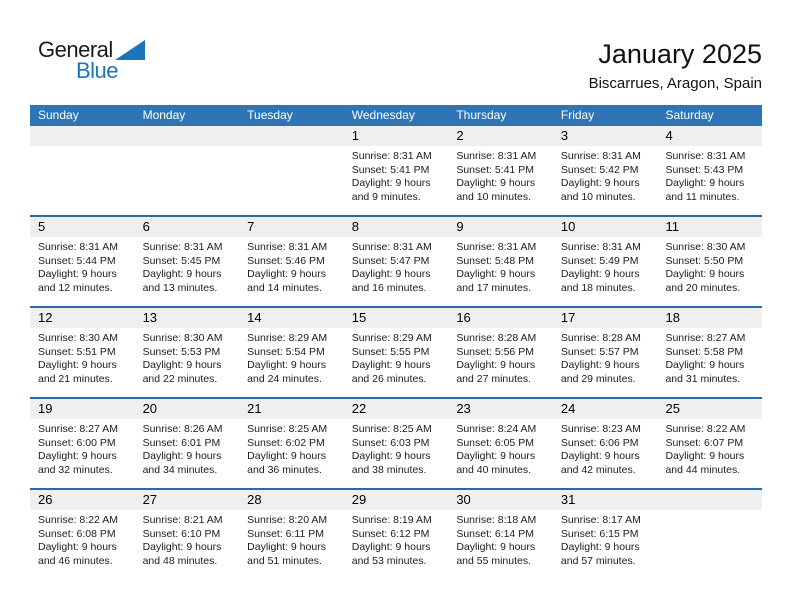 Image resolution: width=792 pixels, height=612 pixels. Describe the element at coordinates (286, 260) in the screenshot. I see `sunset-text: Sunset: 5:46 PM` at that location.